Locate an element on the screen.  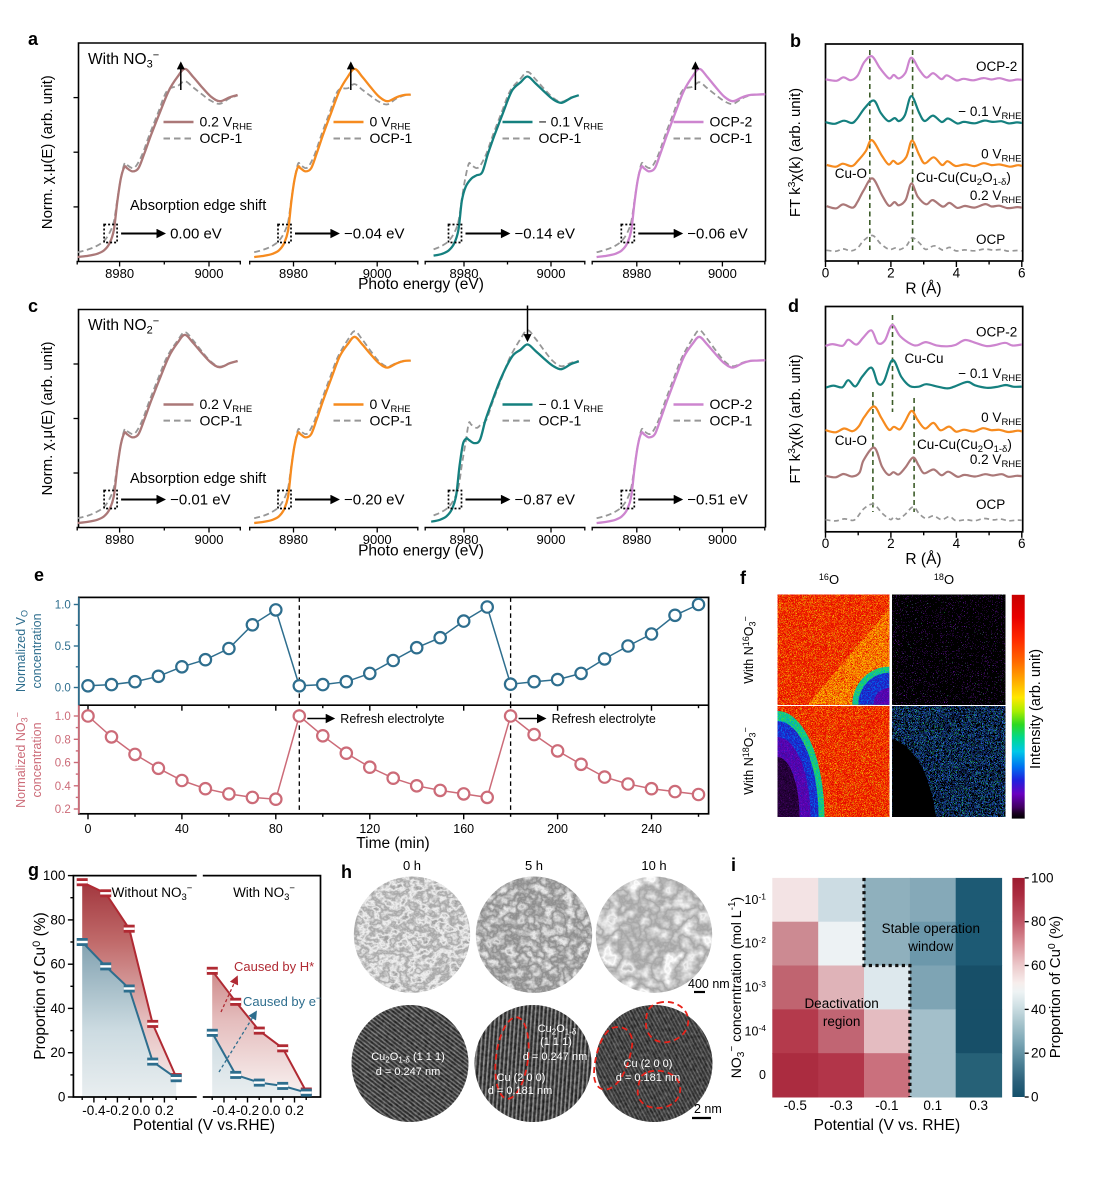
svg-text: 60 is located at coordinates (57, 964).